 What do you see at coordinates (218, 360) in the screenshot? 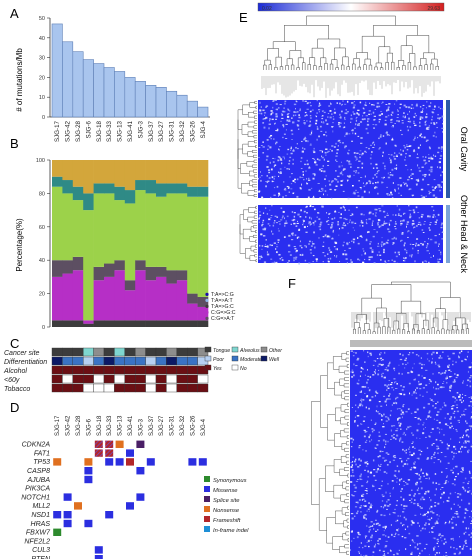
I see `panel-c-legend-label: Poor` at bounding box center [218, 360].